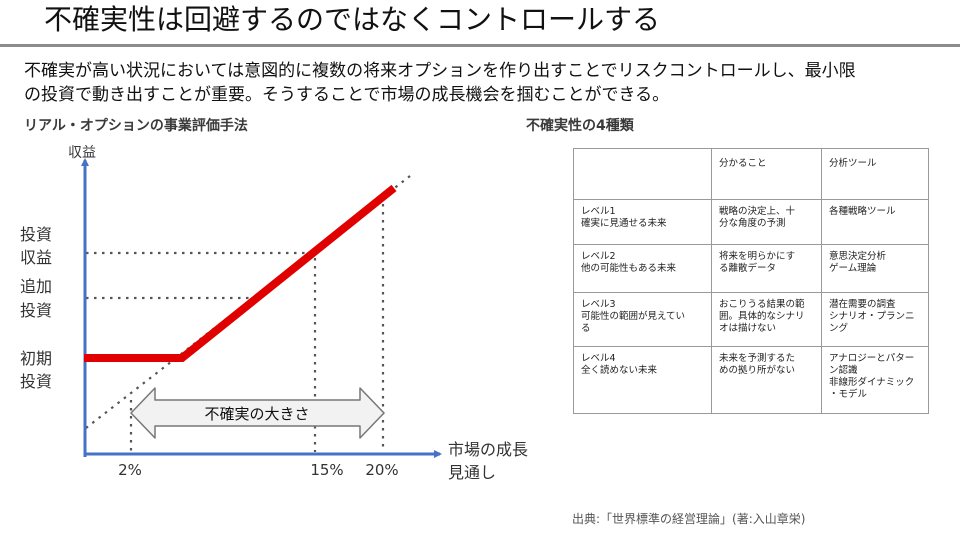  I want to click on y-label-additional-investment-2: 投資, so click(36, 310).